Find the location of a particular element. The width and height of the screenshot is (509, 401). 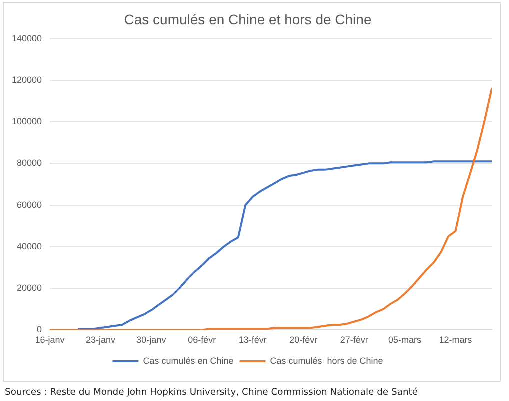

y-tick-label: 80000 is located at coordinates (29, 163).